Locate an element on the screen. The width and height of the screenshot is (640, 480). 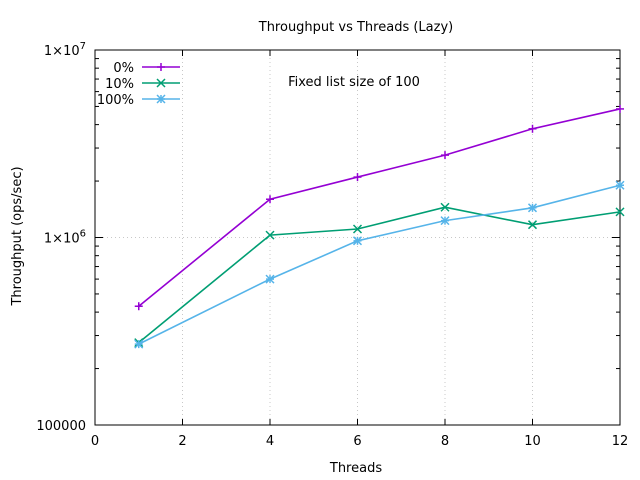
x-tick-label: 10 is located at coordinates (532, 441).